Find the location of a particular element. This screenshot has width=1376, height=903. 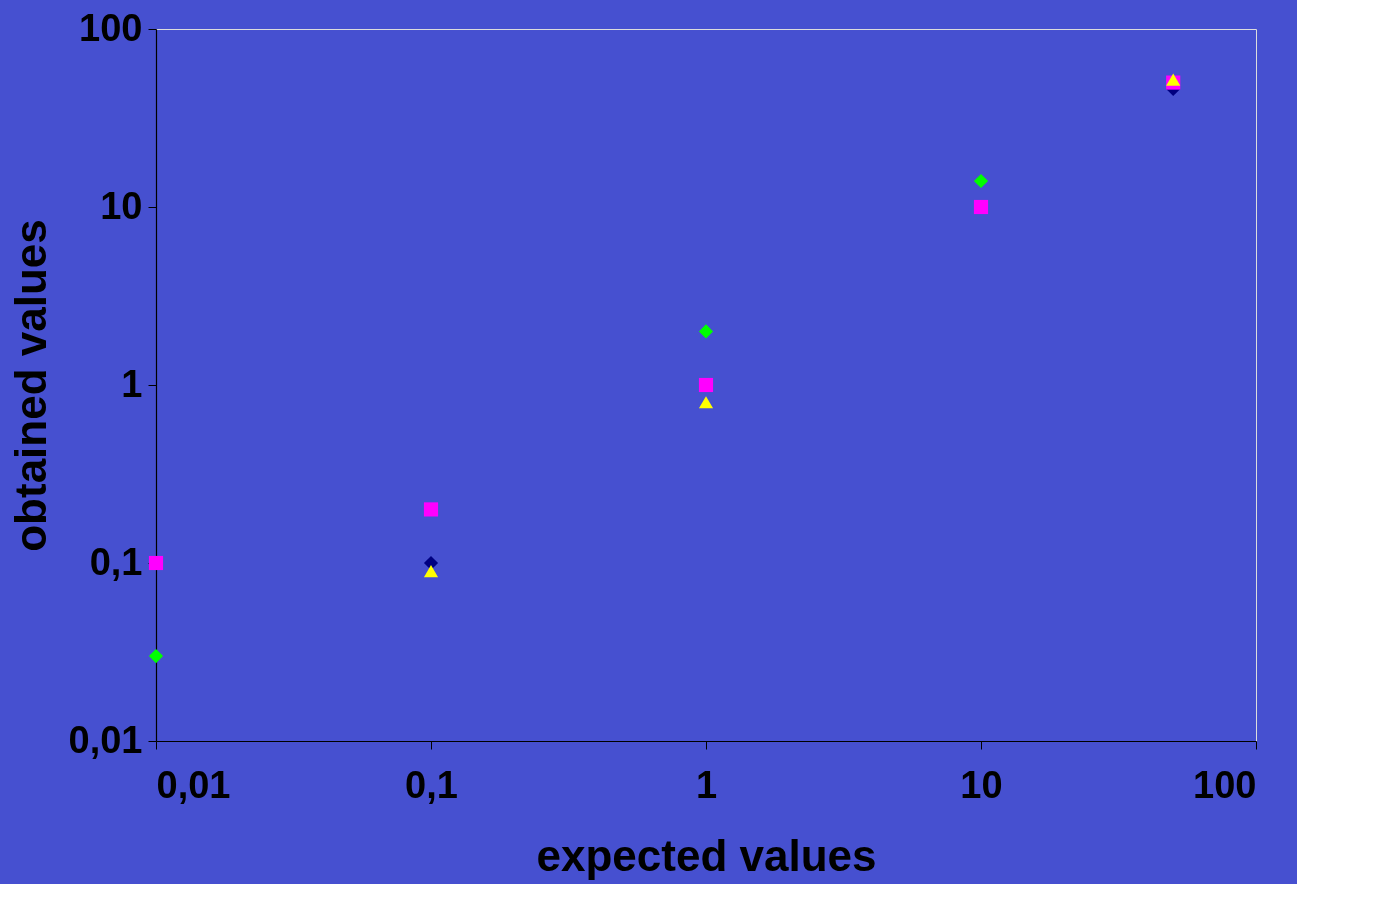

y-axis-title: obtained values is located at coordinates (30, 385).